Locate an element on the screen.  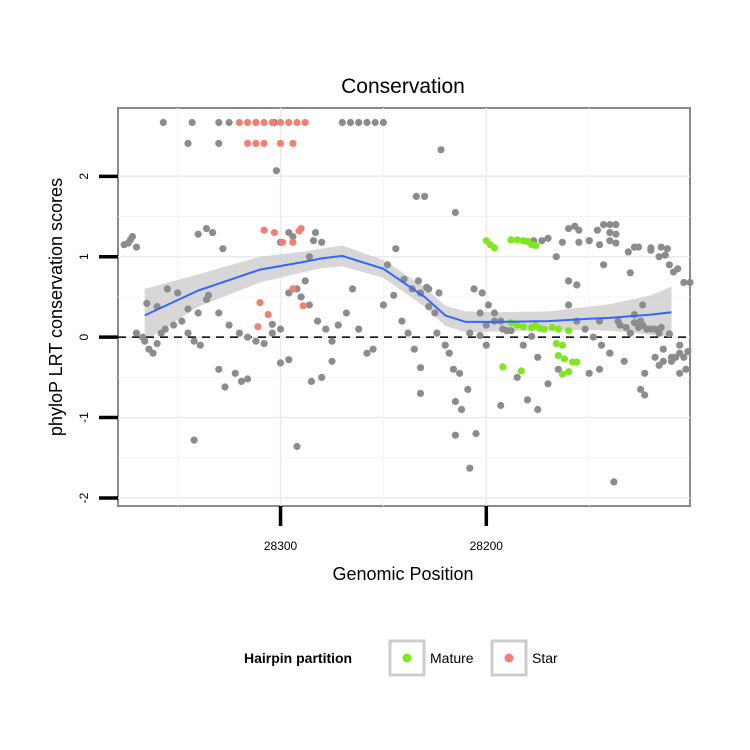
x-tick-label: 28200 is located at coordinates (487, 546).